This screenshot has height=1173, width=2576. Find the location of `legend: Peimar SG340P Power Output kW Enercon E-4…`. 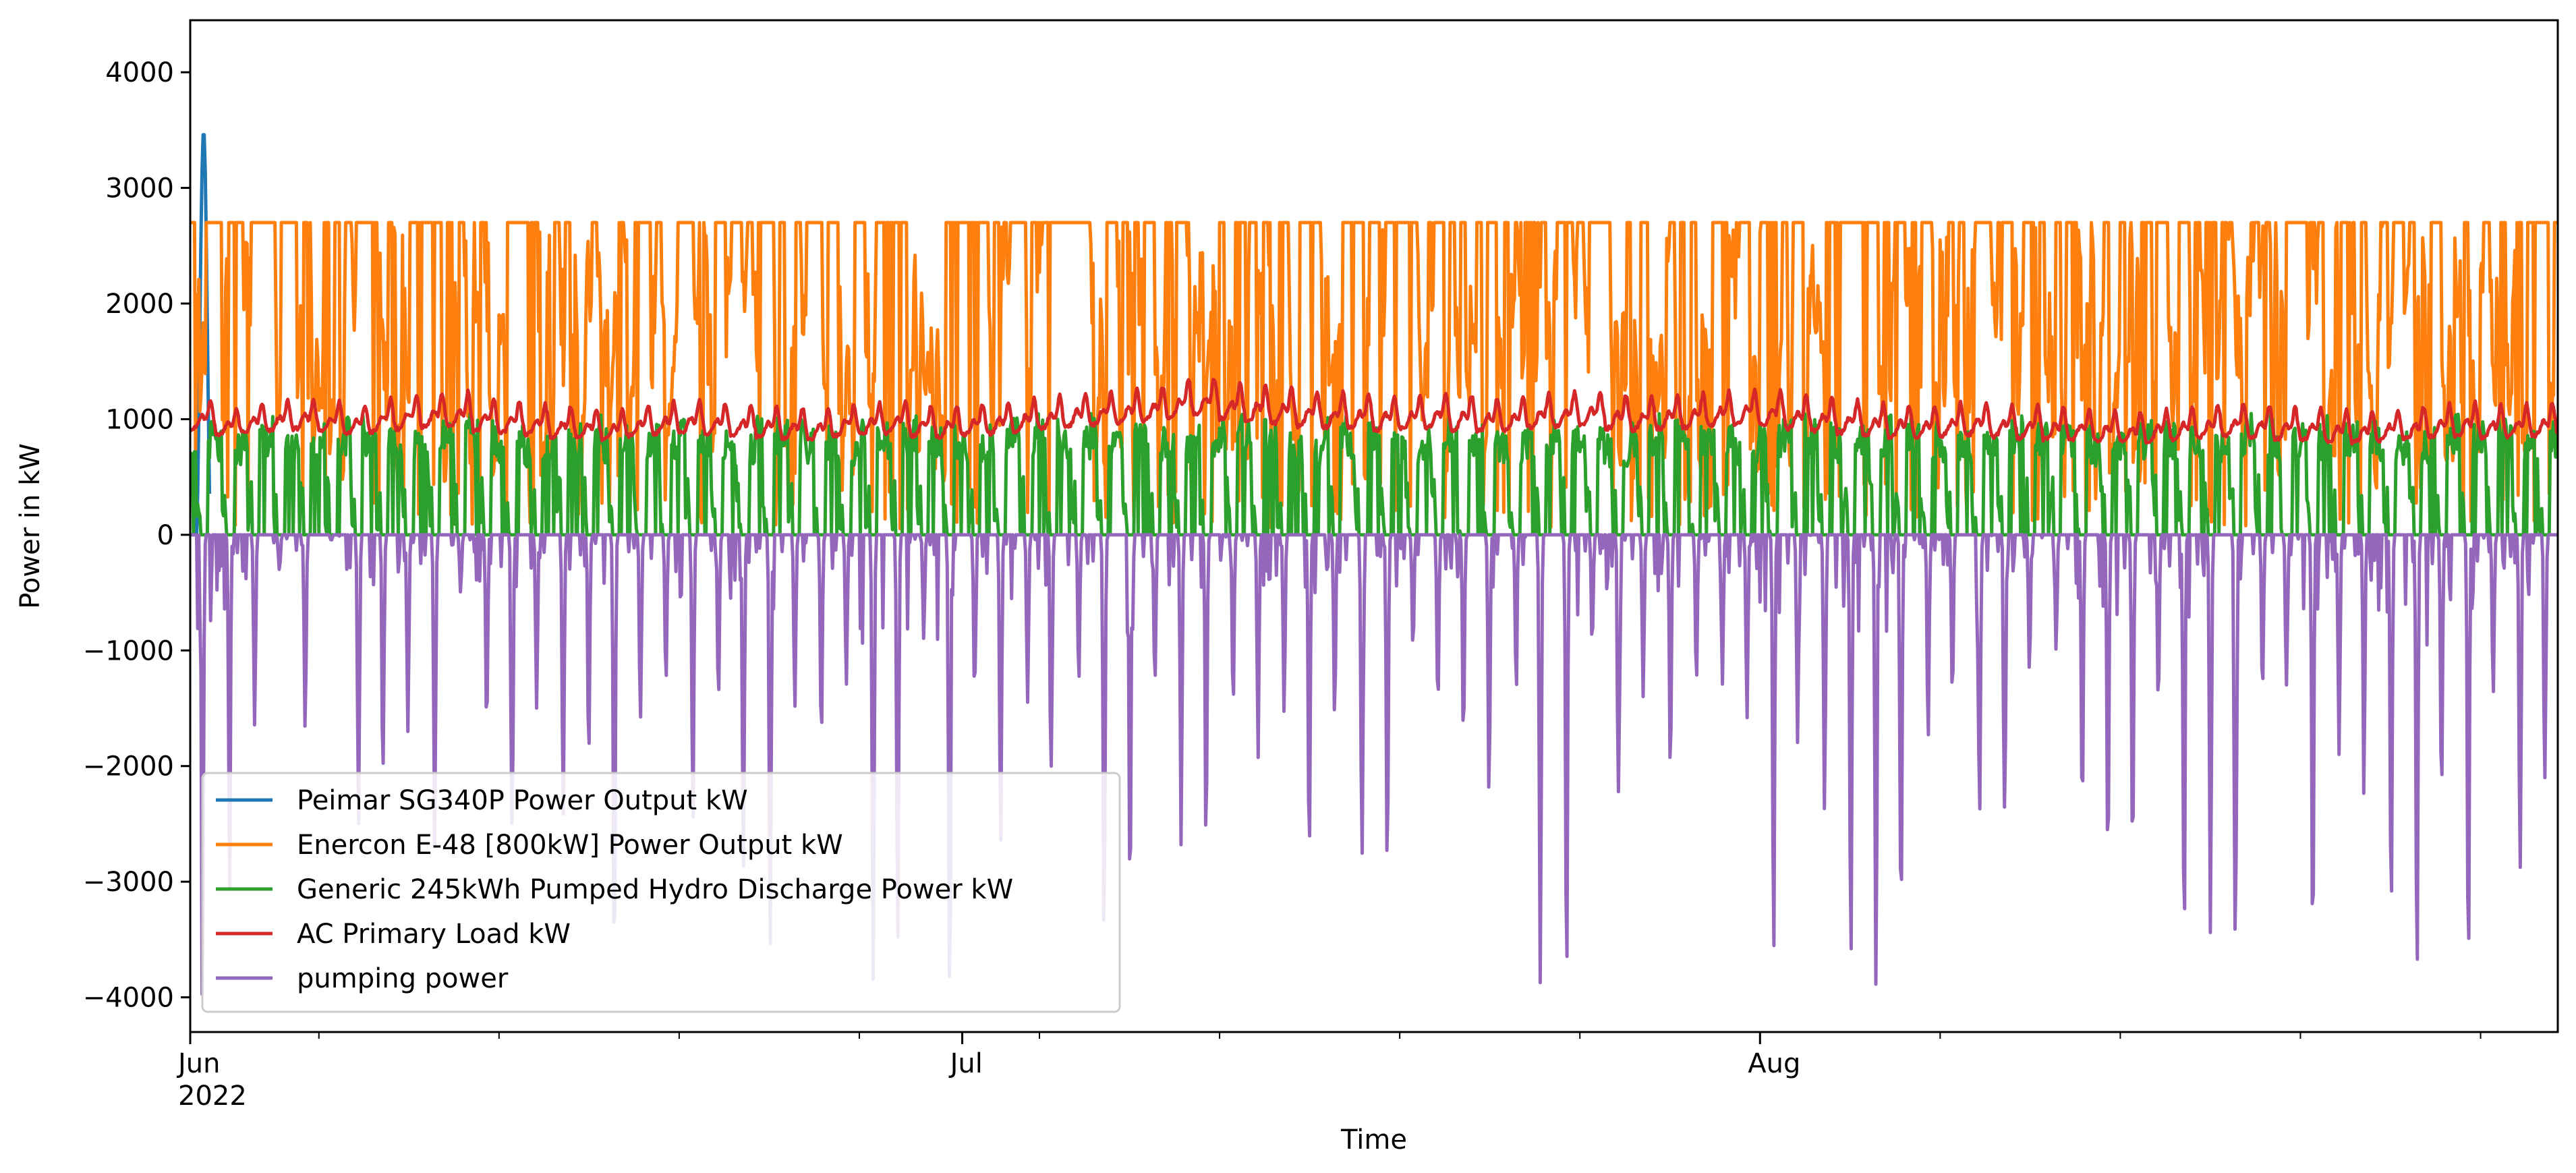

legend: Peimar SG340P Power Output kW Enercon E-4… is located at coordinates (661, 893).